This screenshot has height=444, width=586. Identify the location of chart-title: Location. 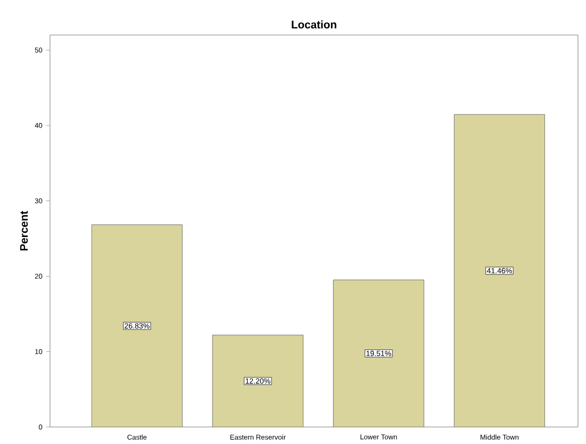
(314, 24).